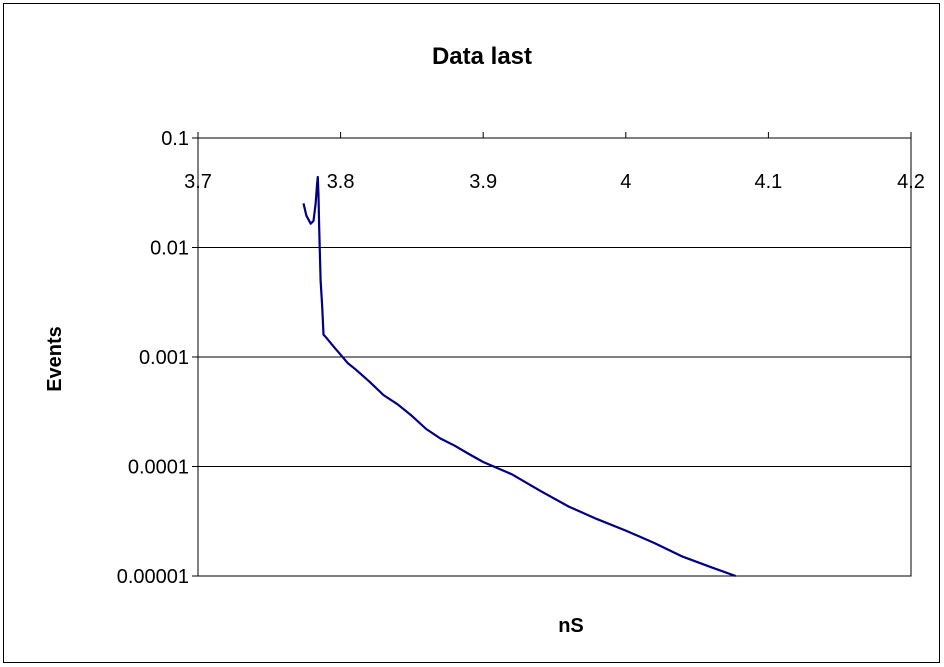 Image resolution: width=944 pixels, height=667 pixels. What do you see at coordinates (341, 182) in the screenshot?
I see `x-tick-label: 3.8` at bounding box center [341, 182].